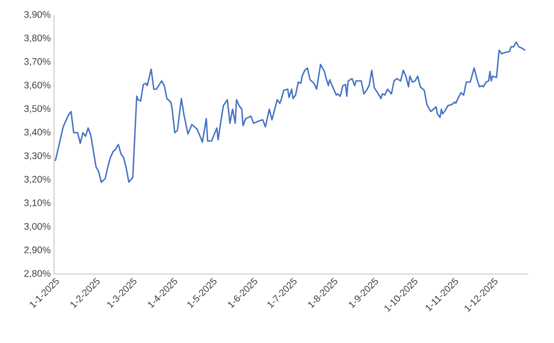  I want to click on y-tick-label: 3,60%, so click(37, 86).